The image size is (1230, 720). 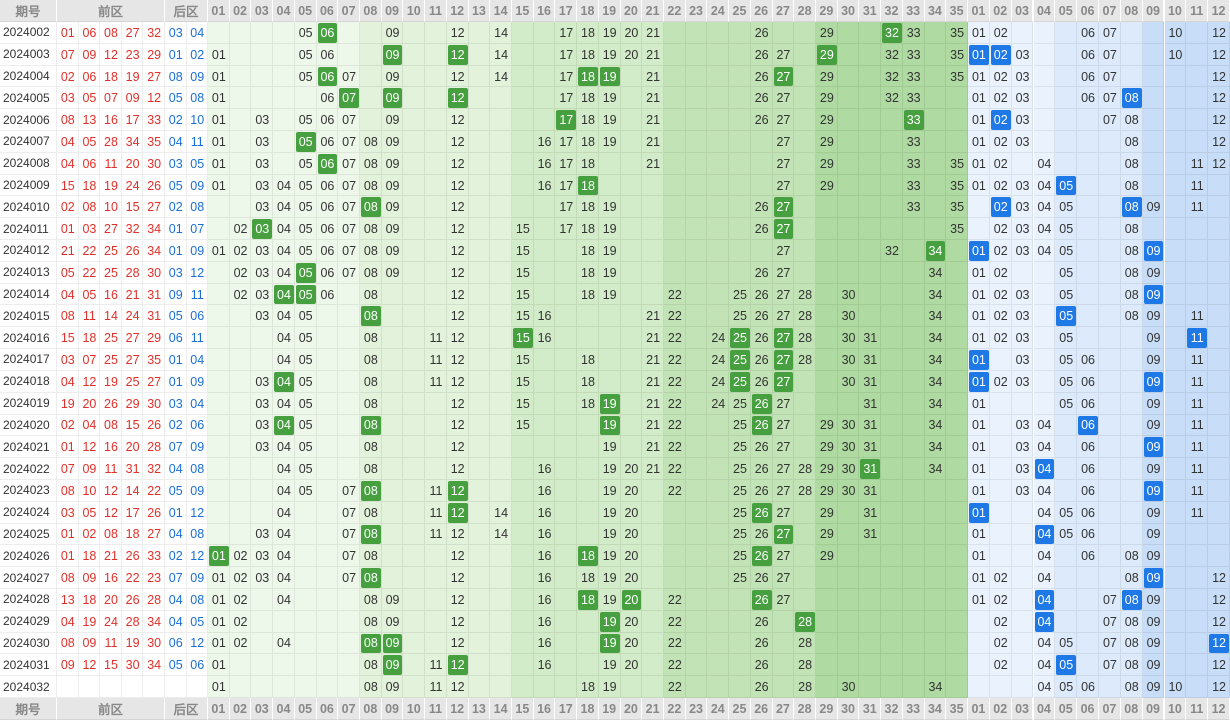 What do you see at coordinates (588, 11) in the screenshot?
I see `zone1-col-label: 18` at bounding box center [588, 11].